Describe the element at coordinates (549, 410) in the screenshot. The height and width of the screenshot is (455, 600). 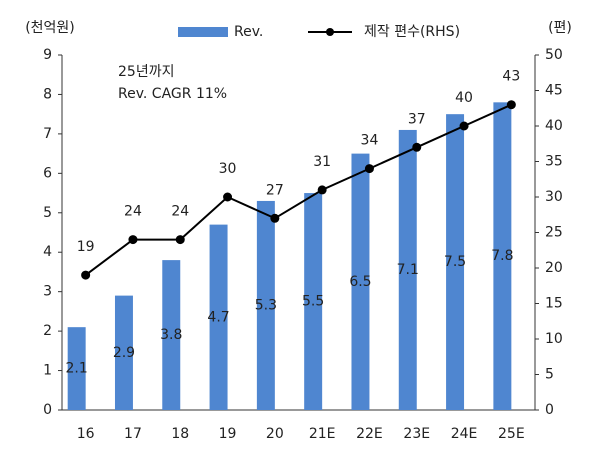
I see `y2-tick-label: 0` at that location.